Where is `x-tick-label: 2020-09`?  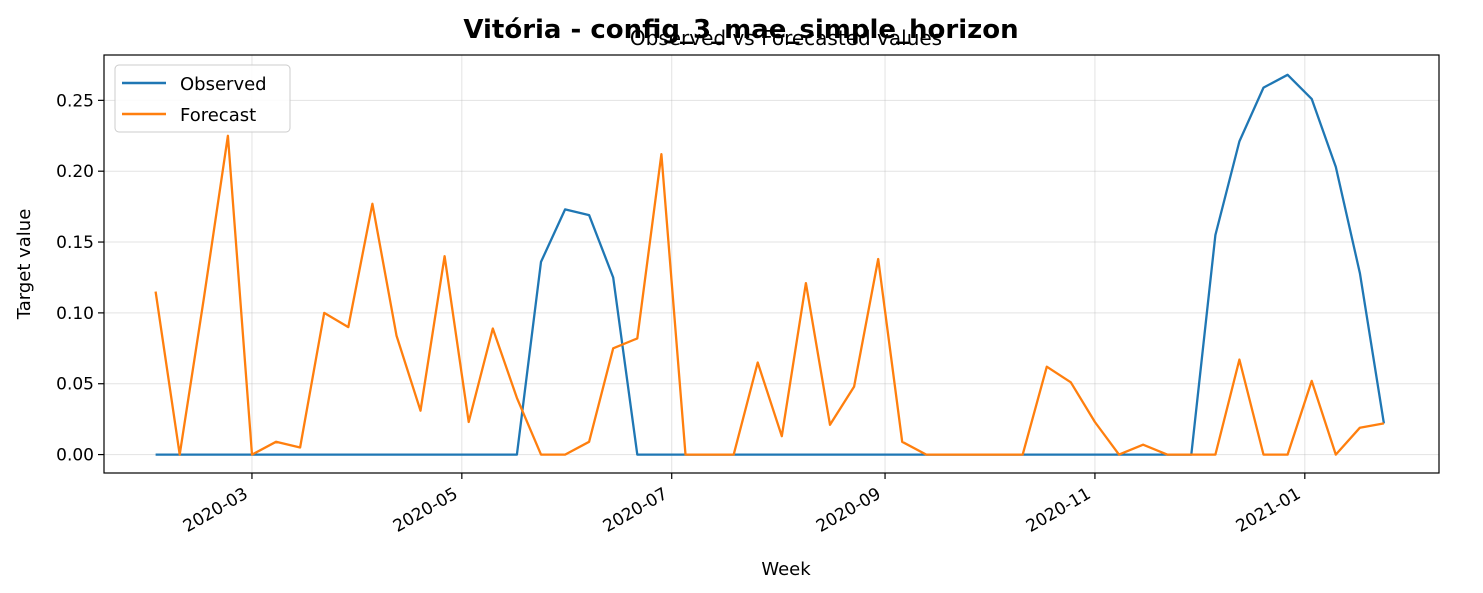 x-tick-label: 2020-09 is located at coordinates (849, 510).